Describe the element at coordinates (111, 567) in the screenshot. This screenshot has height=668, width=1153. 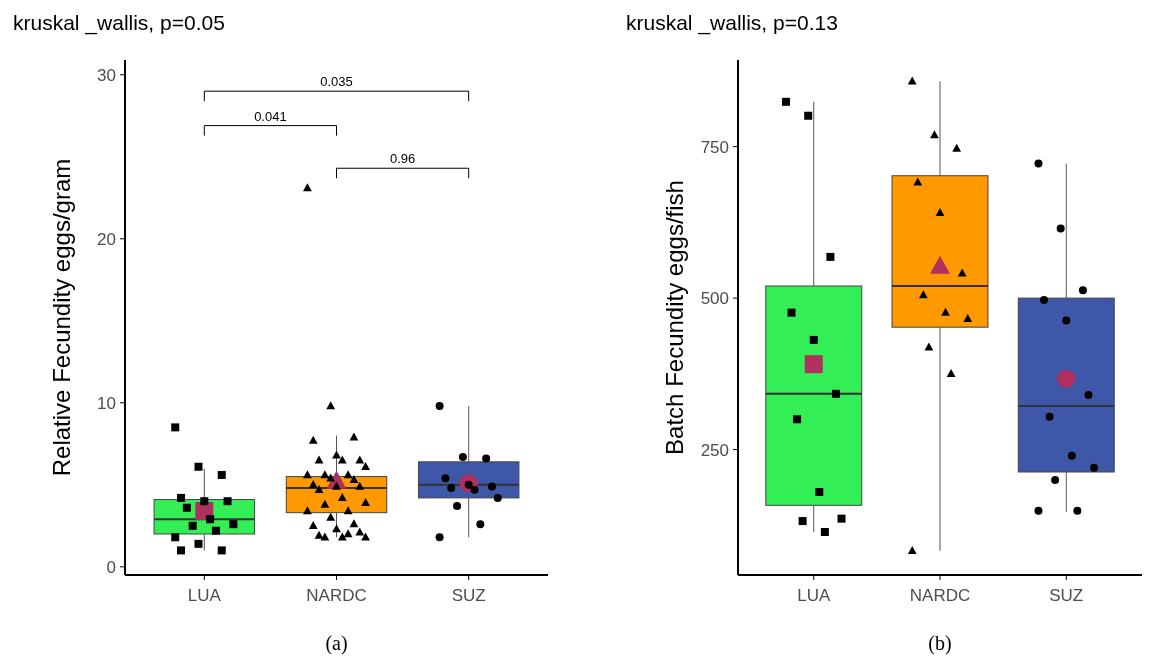
I see `y-tick-label: 0` at that location.